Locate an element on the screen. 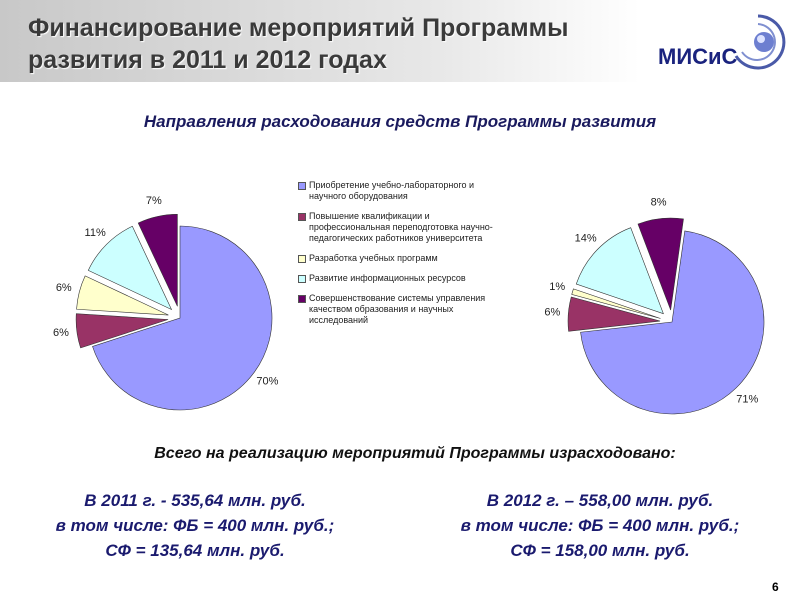 This screenshot has height=600, width=800. summary-line: В 2011 г. - 535,64 млн. руб. is located at coordinates (195, 500).